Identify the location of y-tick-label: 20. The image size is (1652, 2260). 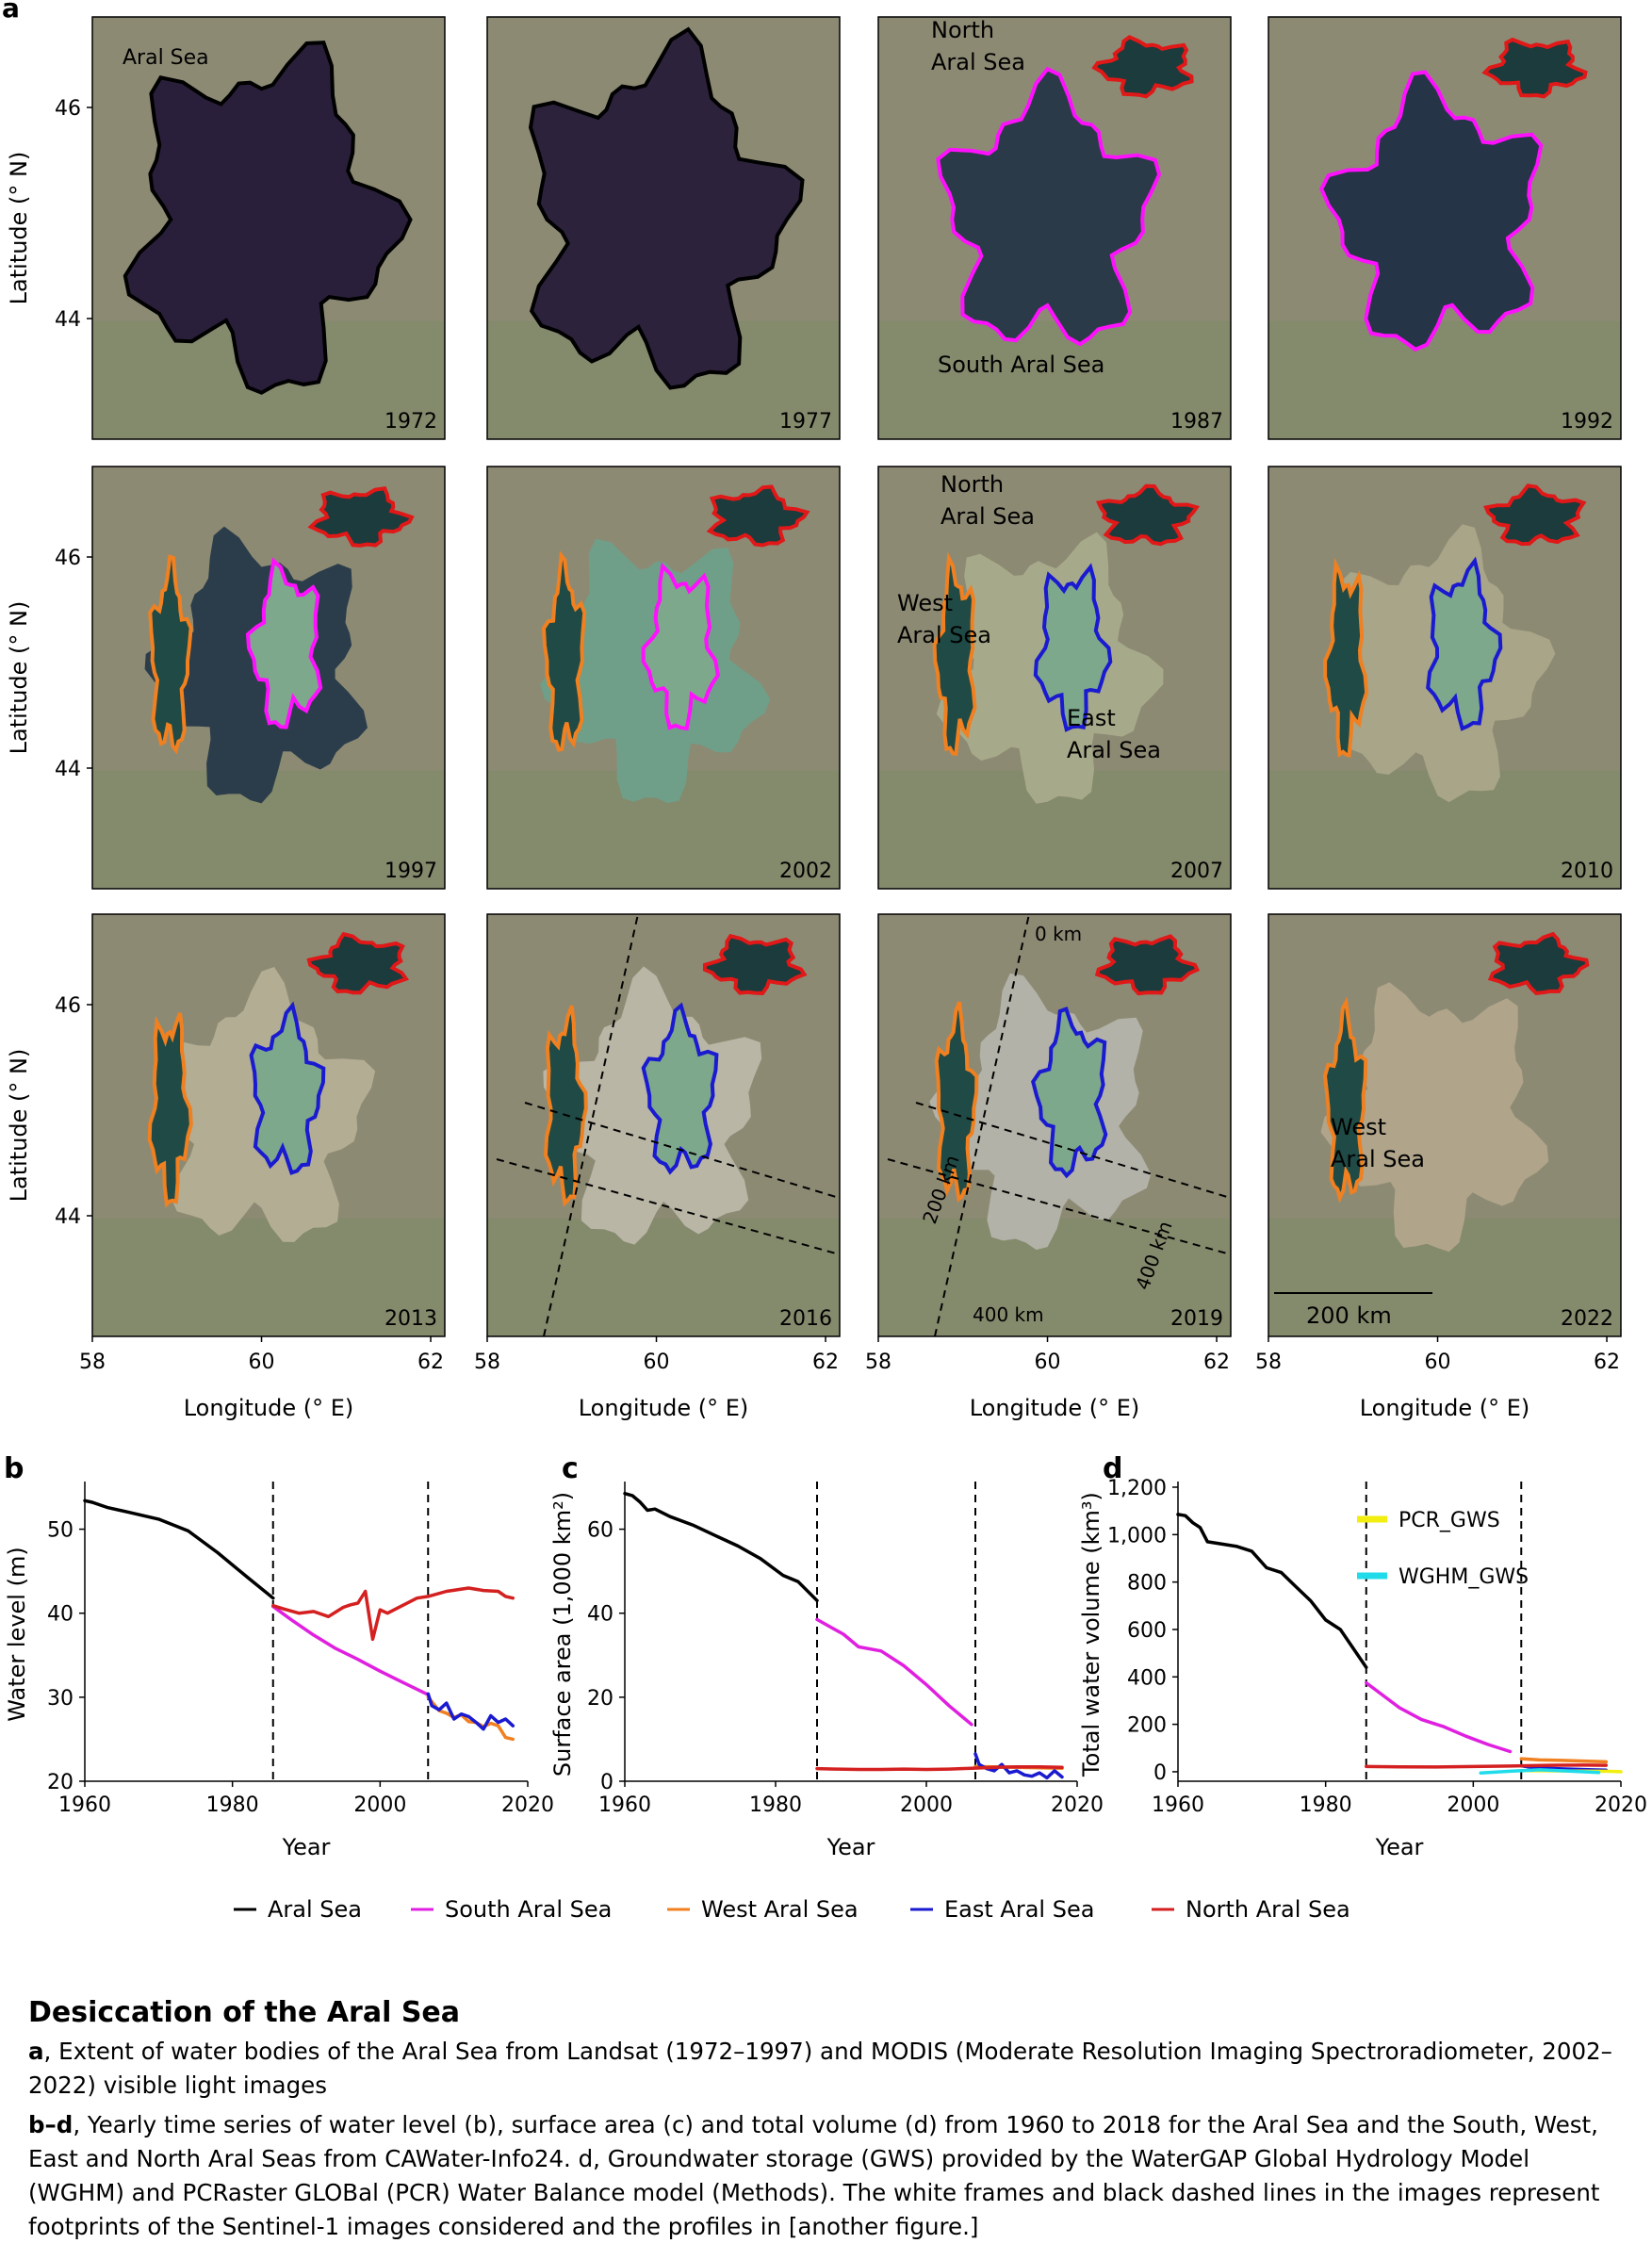
(60, 1782).